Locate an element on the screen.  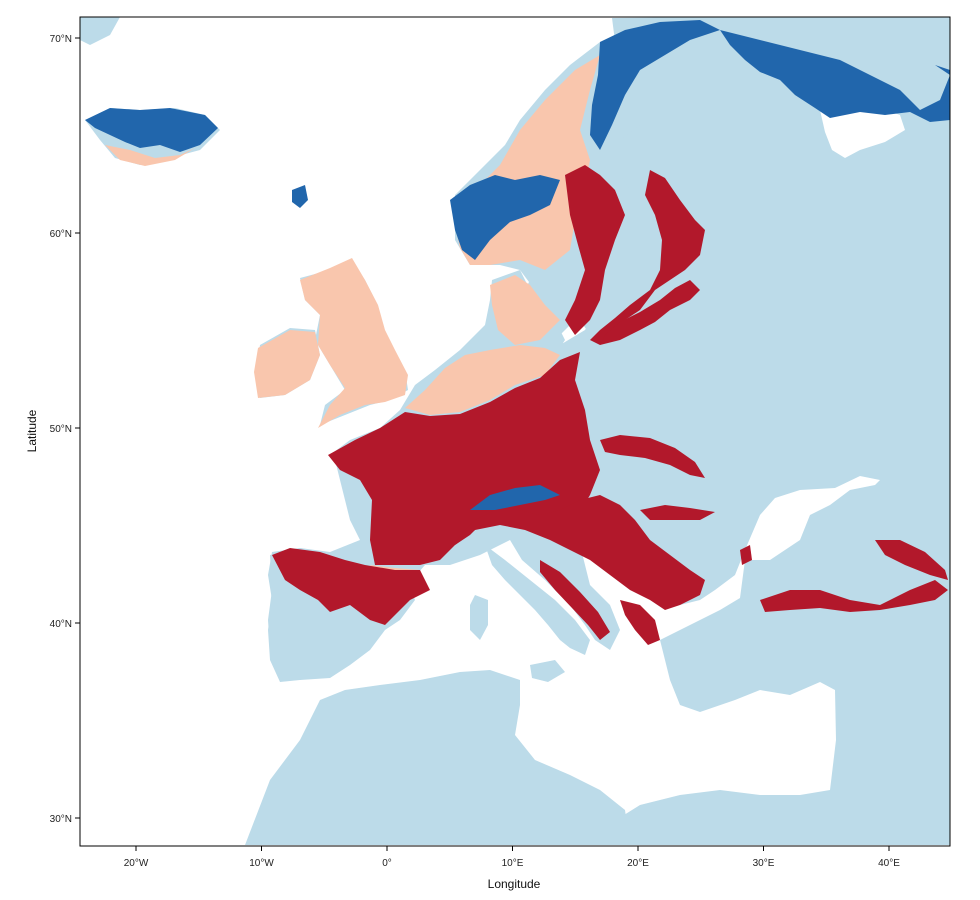
region-red-carpathians is located at coordinates (652, 456).